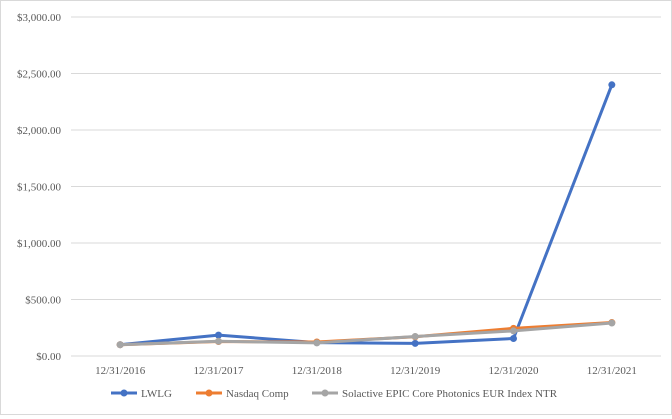  What do you see at coordinates (120, 371) in the screenshot?
I see `x-tick-label: 12/31/2016` at bounding box center [120, 371].